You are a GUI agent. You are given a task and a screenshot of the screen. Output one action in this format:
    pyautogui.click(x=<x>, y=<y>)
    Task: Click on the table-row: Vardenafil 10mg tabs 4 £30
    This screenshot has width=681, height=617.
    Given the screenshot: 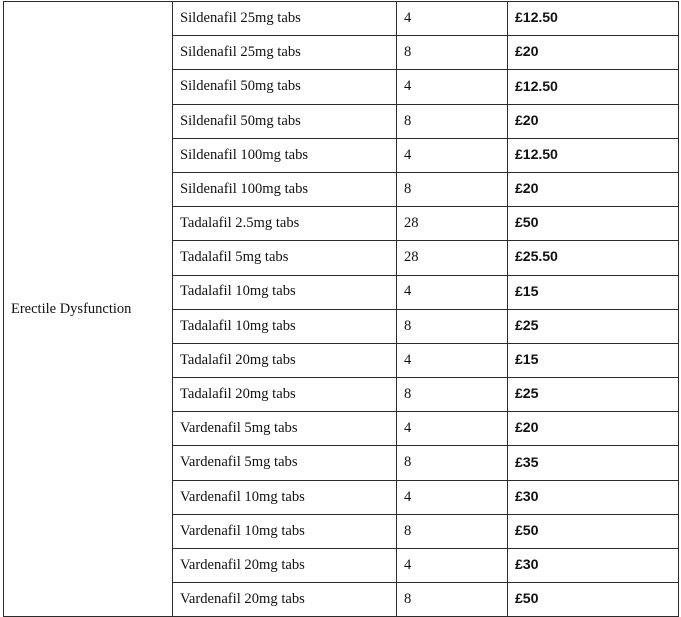 What is the action you would take?
    pyautogui.click(x=341, y=497)
    